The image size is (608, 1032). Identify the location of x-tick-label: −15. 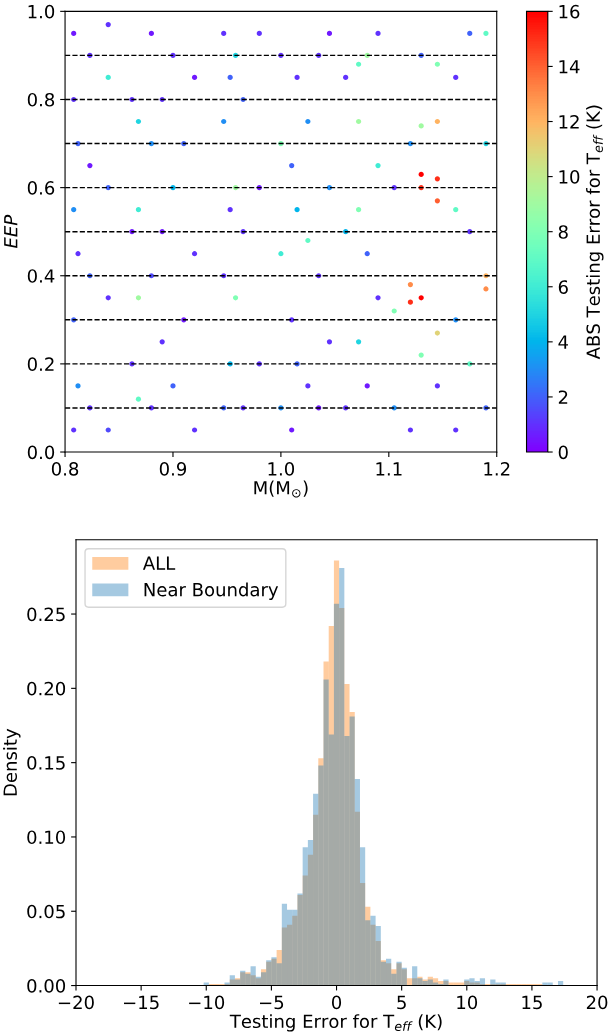
(141, 1002).